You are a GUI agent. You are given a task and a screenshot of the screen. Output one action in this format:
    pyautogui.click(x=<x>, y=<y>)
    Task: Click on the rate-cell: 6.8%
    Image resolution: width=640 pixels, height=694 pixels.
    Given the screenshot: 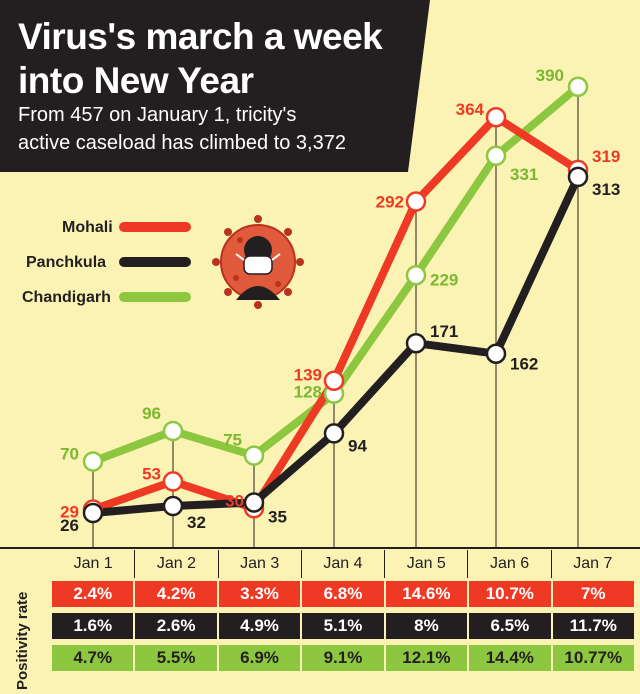 What is the action you would take?
    pyautogui.click(x=344, y=594)
    